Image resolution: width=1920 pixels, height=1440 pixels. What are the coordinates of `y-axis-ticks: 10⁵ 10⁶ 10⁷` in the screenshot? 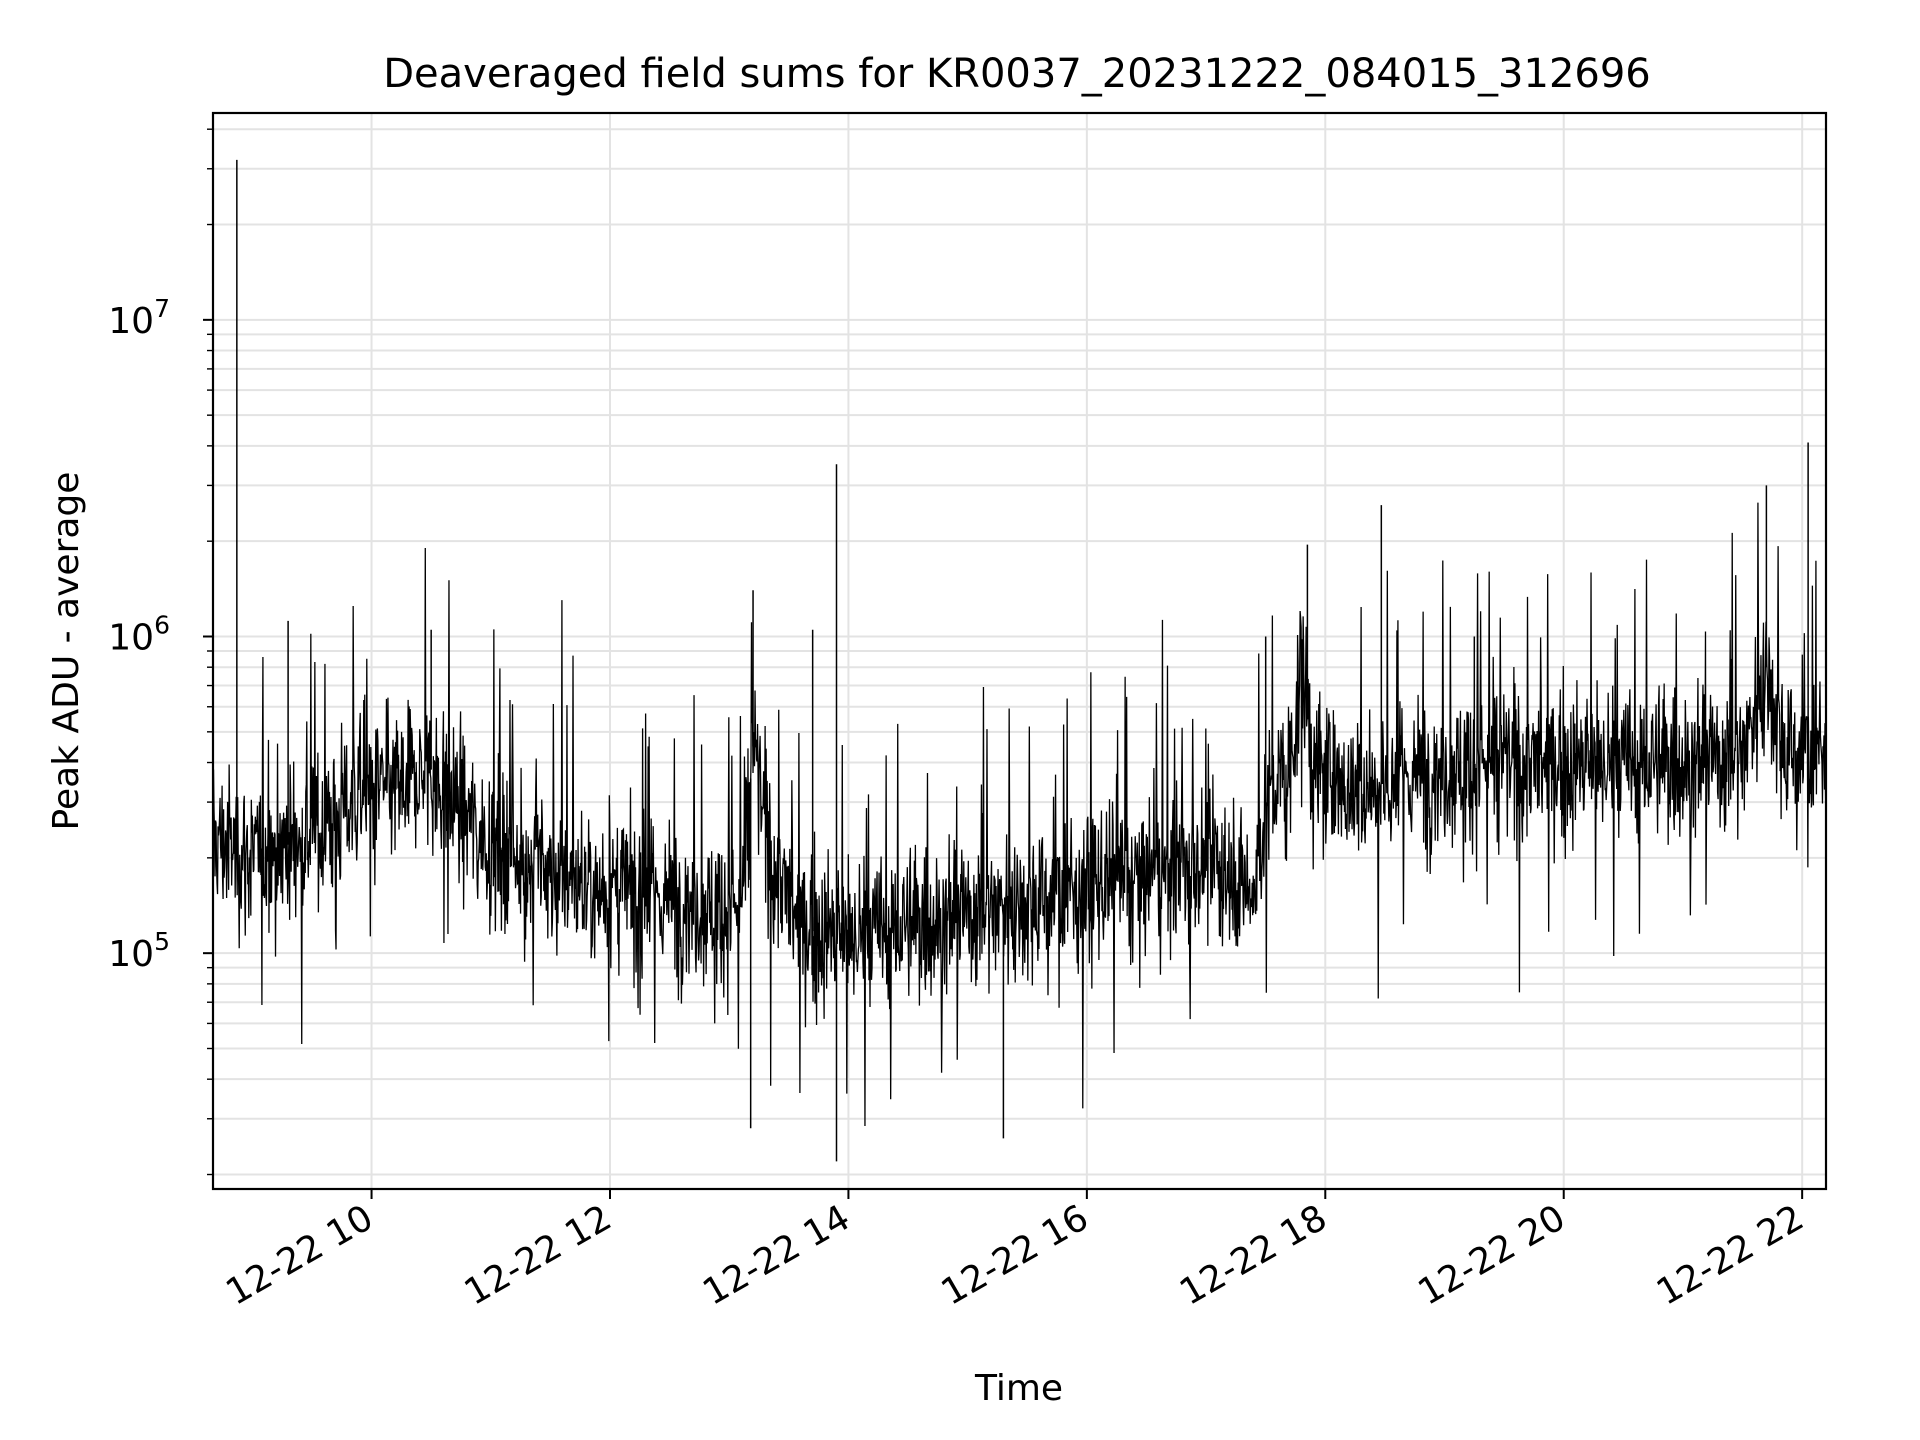 It's located at (160, 652).